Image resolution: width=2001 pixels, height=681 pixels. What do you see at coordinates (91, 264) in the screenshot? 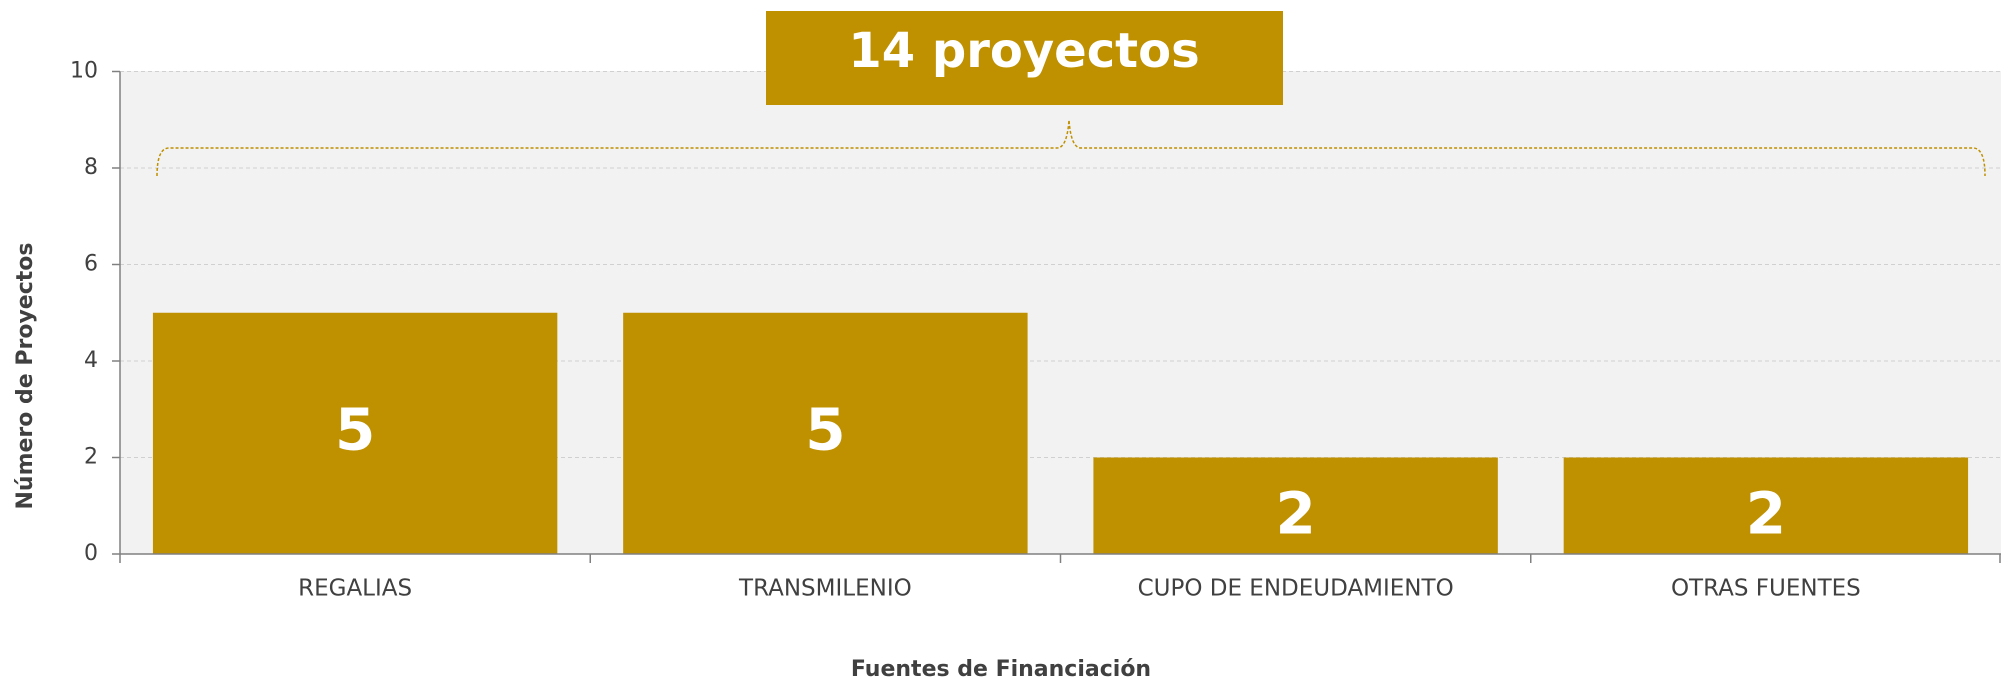
I see `y-tick-label: 6` at bounding box center [91, 264].